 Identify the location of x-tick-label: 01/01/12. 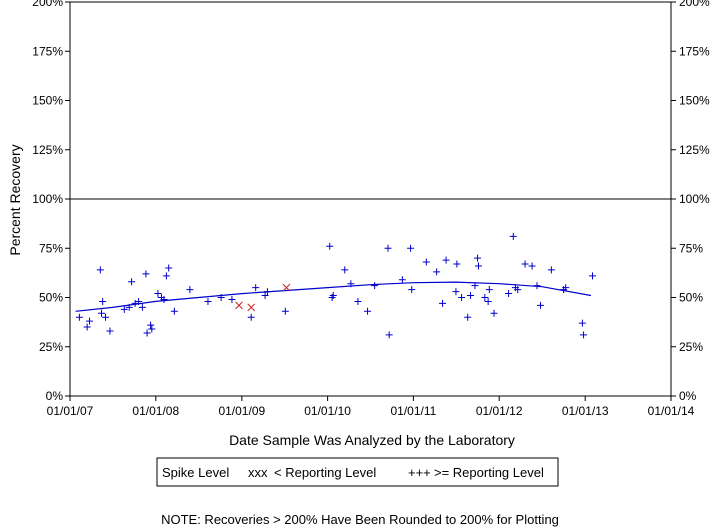
(499, 411).